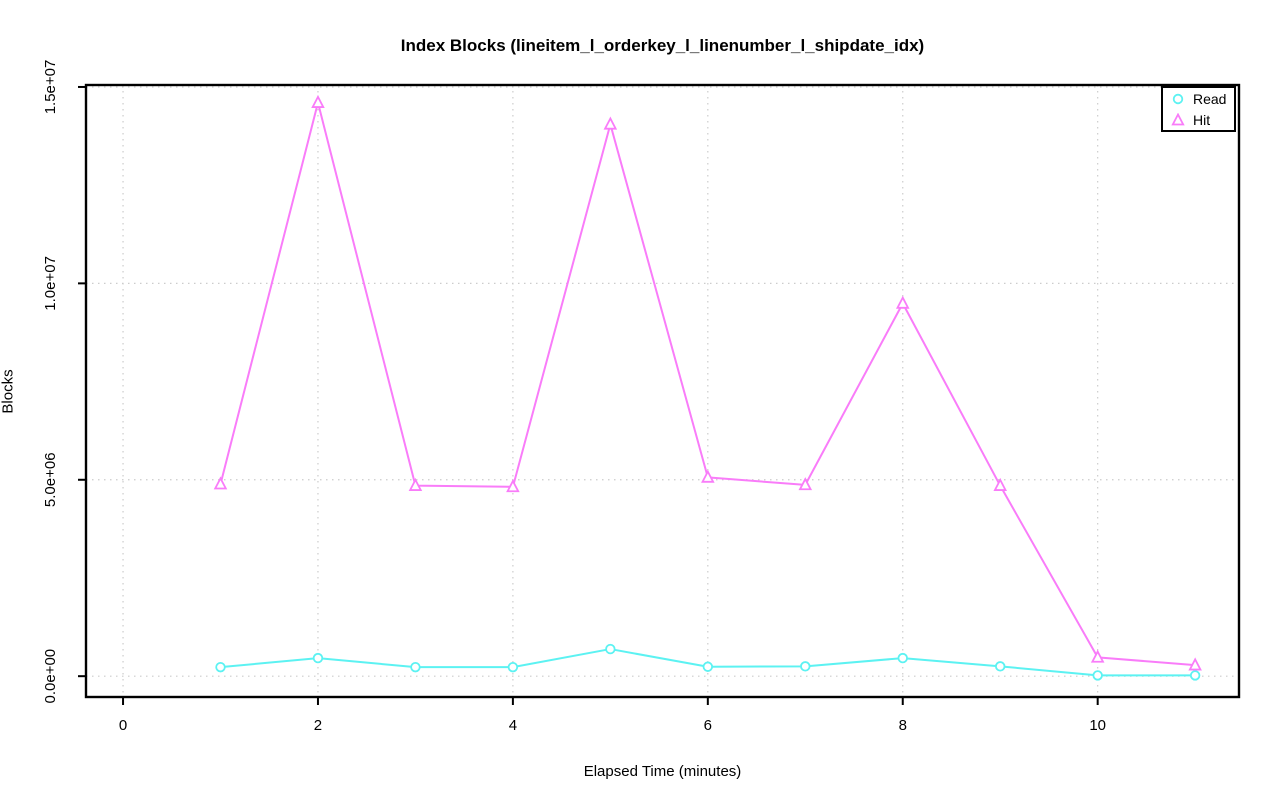  I want to click on legend-hit-marker-icon, so click(1178, 118).